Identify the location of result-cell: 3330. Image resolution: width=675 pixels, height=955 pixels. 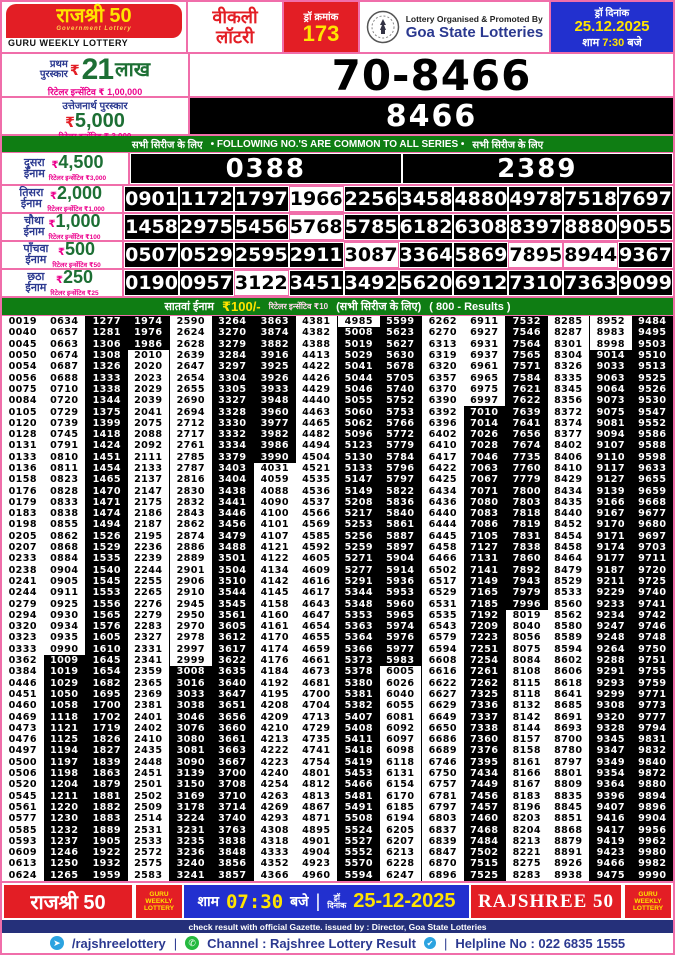
(232, 423).